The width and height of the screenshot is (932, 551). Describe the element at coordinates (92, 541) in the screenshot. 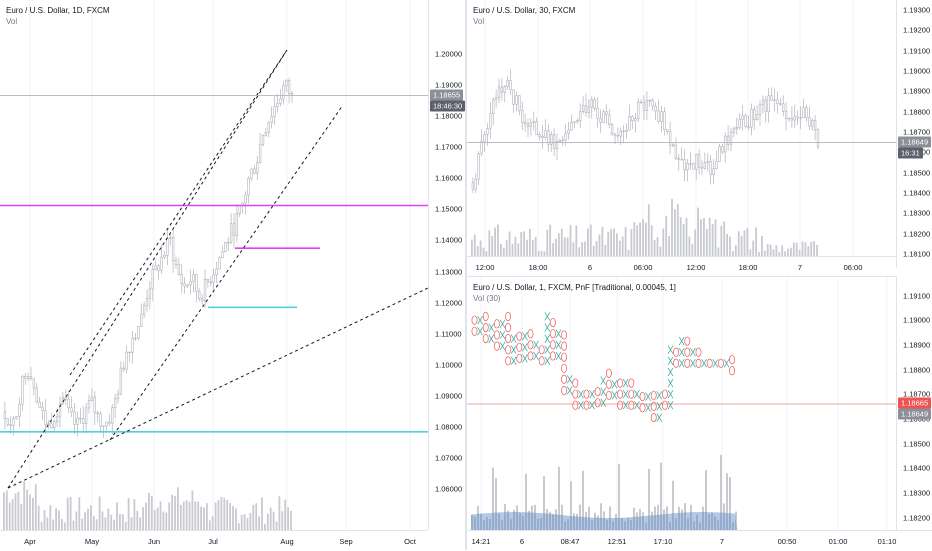

I see `time-tick-label: May` at that location.